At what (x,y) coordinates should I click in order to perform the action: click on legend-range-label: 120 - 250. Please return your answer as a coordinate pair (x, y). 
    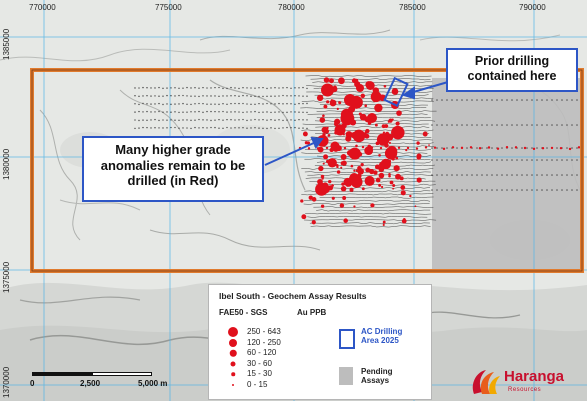
    Looking at the image, I should click on (264, 342).